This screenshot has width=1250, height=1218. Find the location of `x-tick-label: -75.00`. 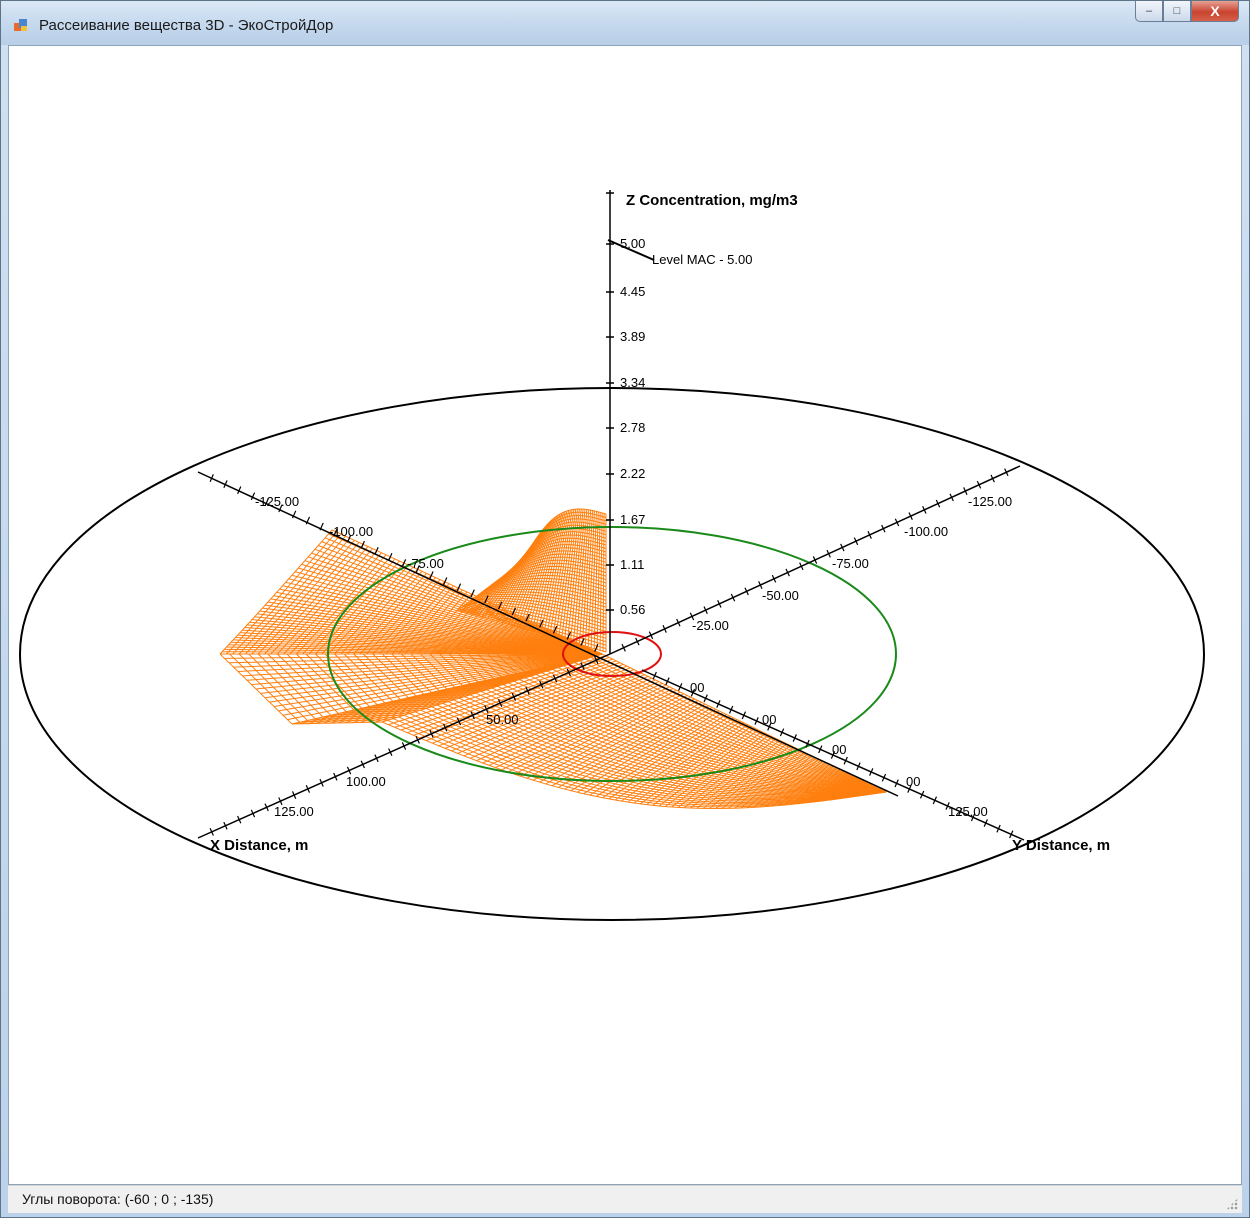

x-tick-label: -75.00 is located at coordinates (425, 563).